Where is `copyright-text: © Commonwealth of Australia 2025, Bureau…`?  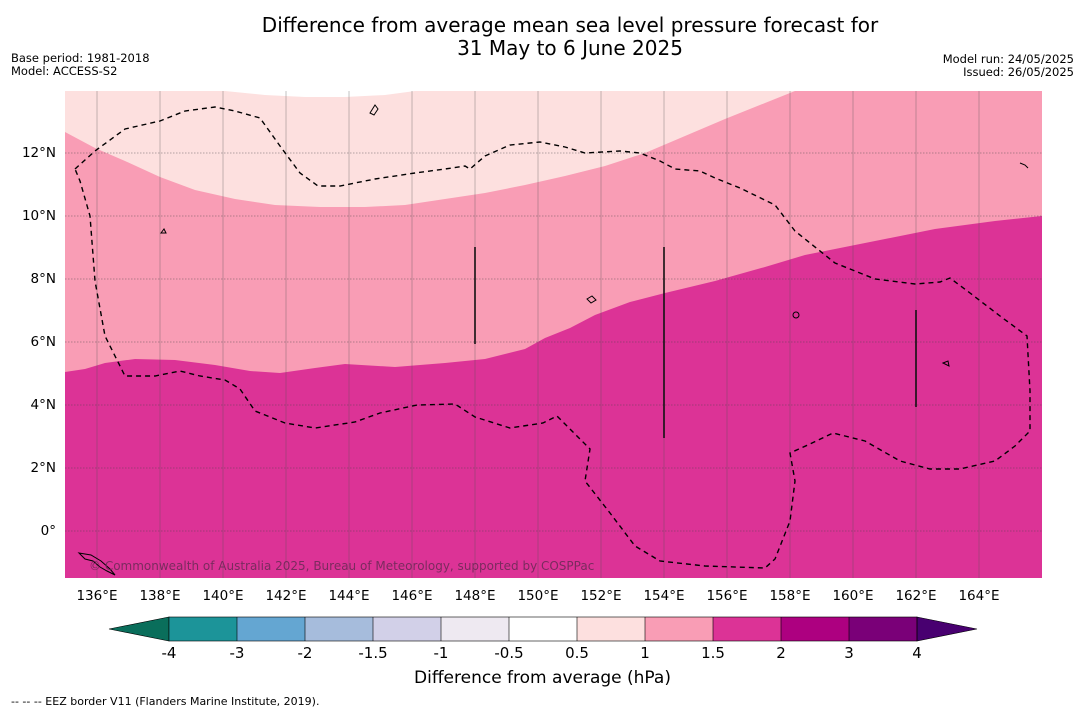
copyright-text: © Commonwealth of Australia 2025, Bureau… is located at coordinates (341, 566).